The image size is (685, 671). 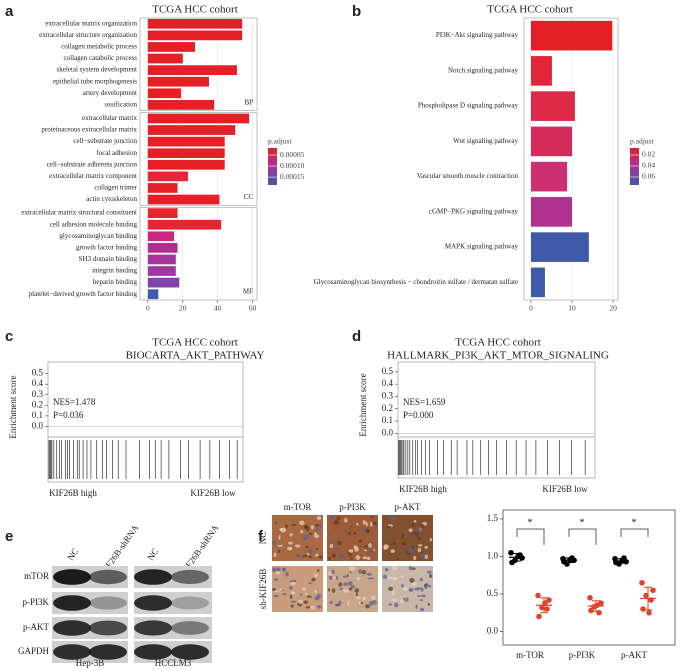 What do you see at coordinates (387, 408) in the screenshot?
I see `y-tick-label: 0.2` at bounding box center [387, 408].